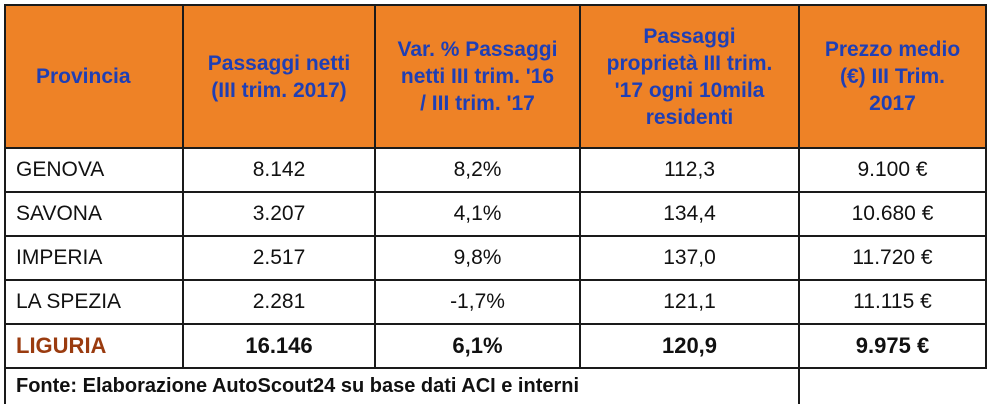  Describe the element at coordinates (689, 117) in the screenshot. I see `header-line: residenti` at that location.